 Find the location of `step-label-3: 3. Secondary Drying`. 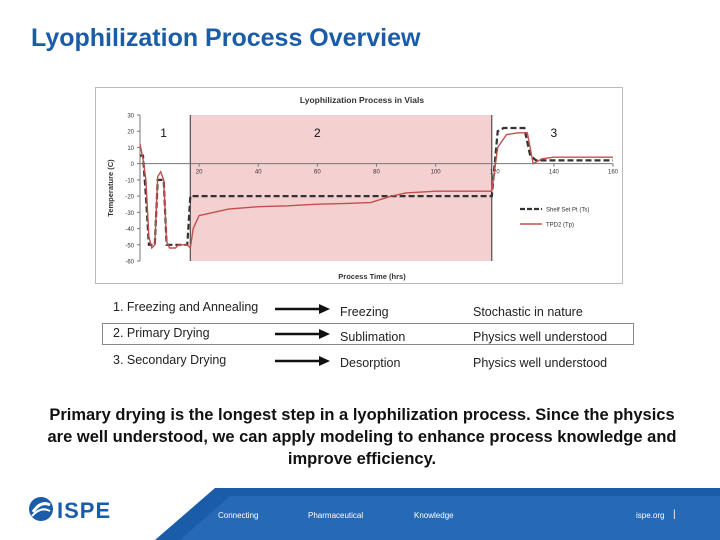

step-label-3: 3. Secondary Drying is located at coordinates (170, 360).